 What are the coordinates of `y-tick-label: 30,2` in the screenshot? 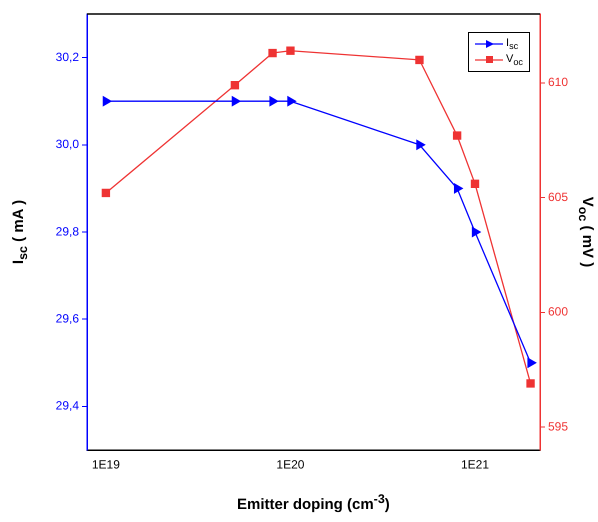 It's located at (68, 57).